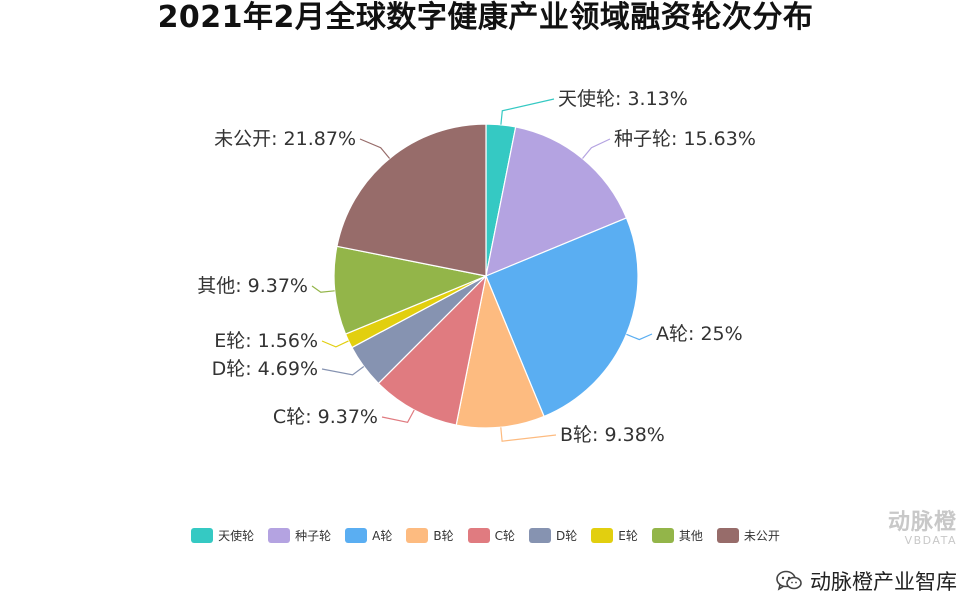 The height and width of the screenshot is (602, 971). Describe the element at coordinates (677, 535) in the screenshot. I see `legend-item-8: 其他` at that location.